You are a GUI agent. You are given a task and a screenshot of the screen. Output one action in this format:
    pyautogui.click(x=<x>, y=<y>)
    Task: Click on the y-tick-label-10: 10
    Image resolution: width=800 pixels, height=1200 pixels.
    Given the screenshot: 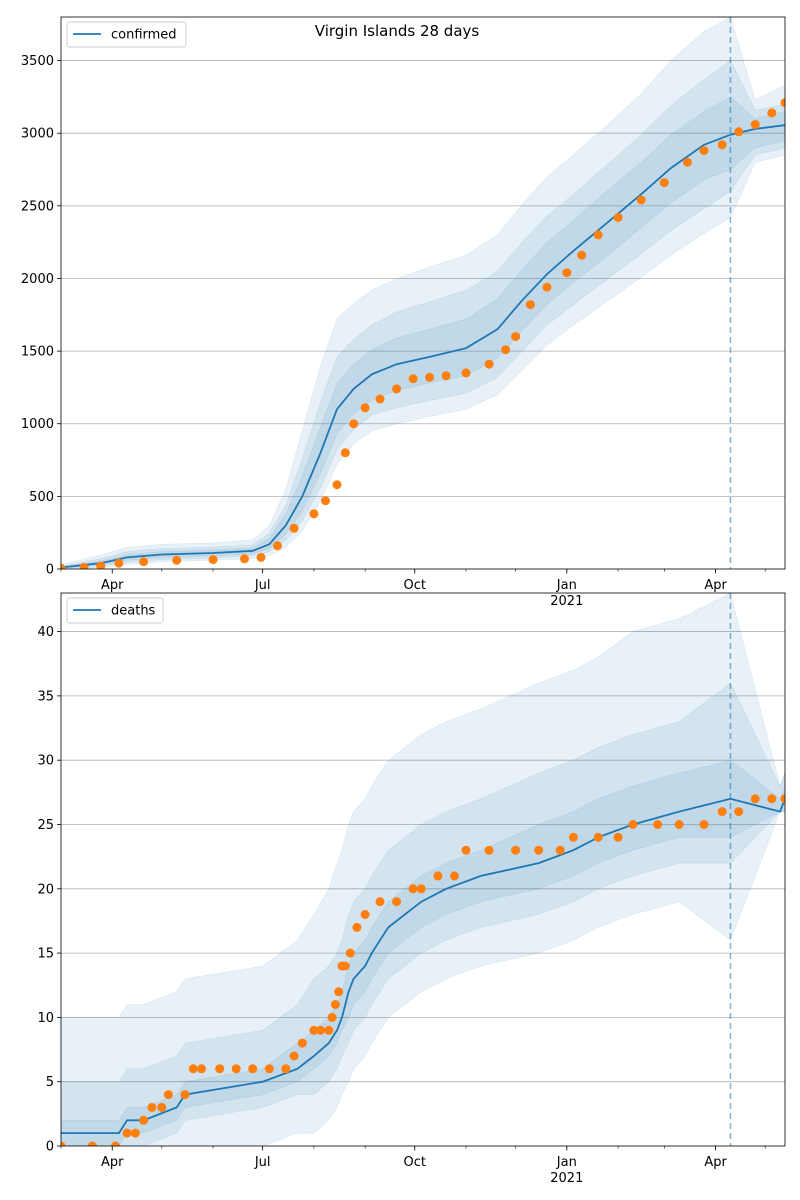 What is the action you would take?
    pyautogui.click(x=45, y=1018)
    